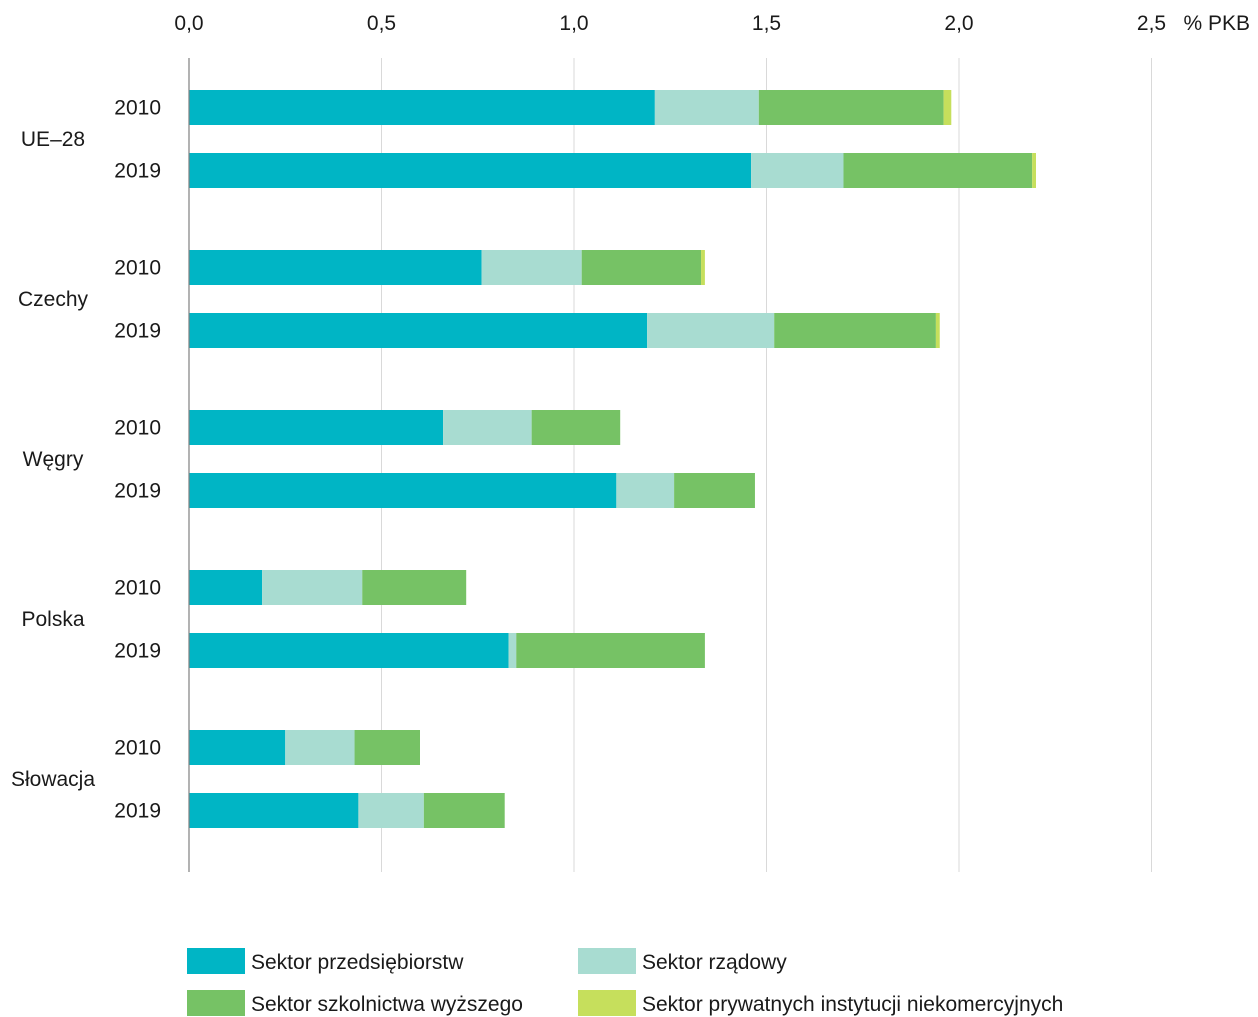 The width and height of the screenshot is (1258, 1017). Describe the element at coordinates (357, 962) in the screenshot. I see `legend-label: Sektor przedsiębiorstw` at that location.